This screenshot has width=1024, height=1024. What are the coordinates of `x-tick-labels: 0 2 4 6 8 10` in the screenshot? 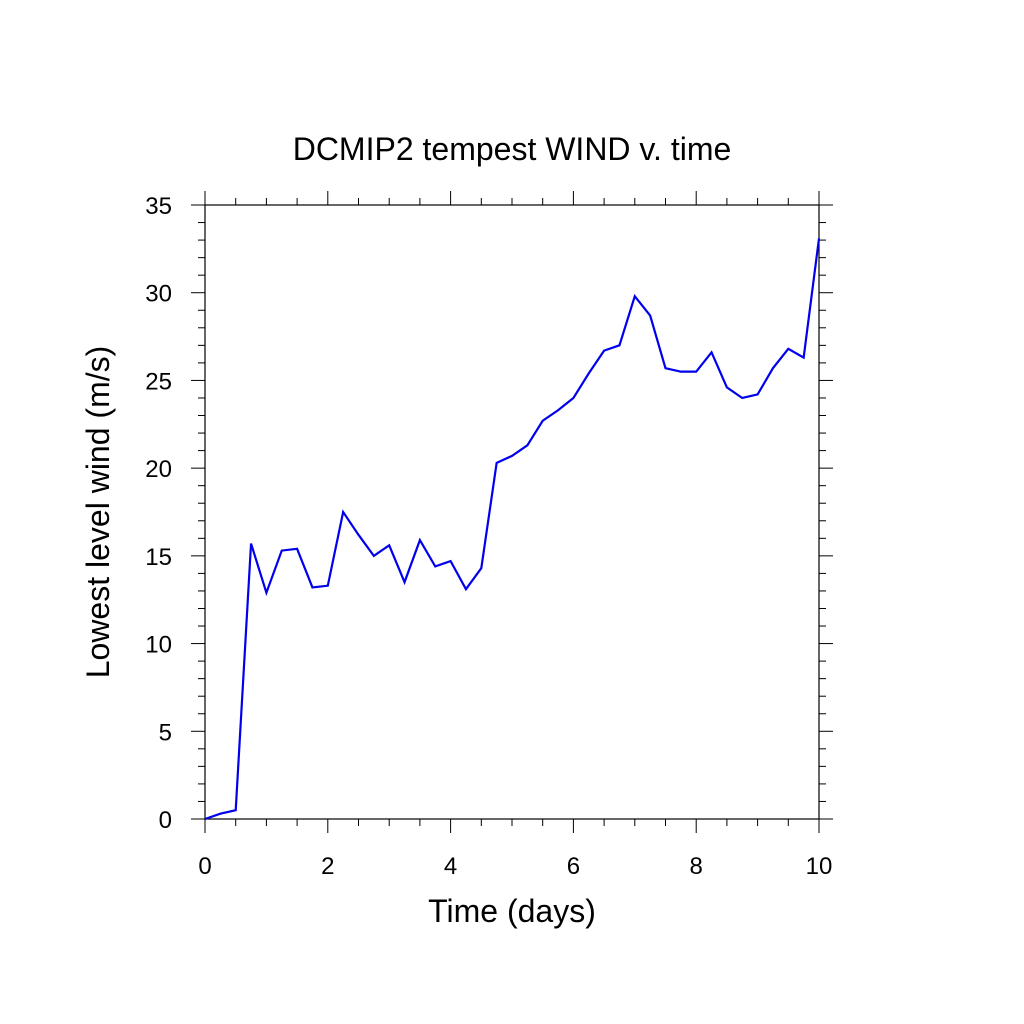 It's located at (515, 866).